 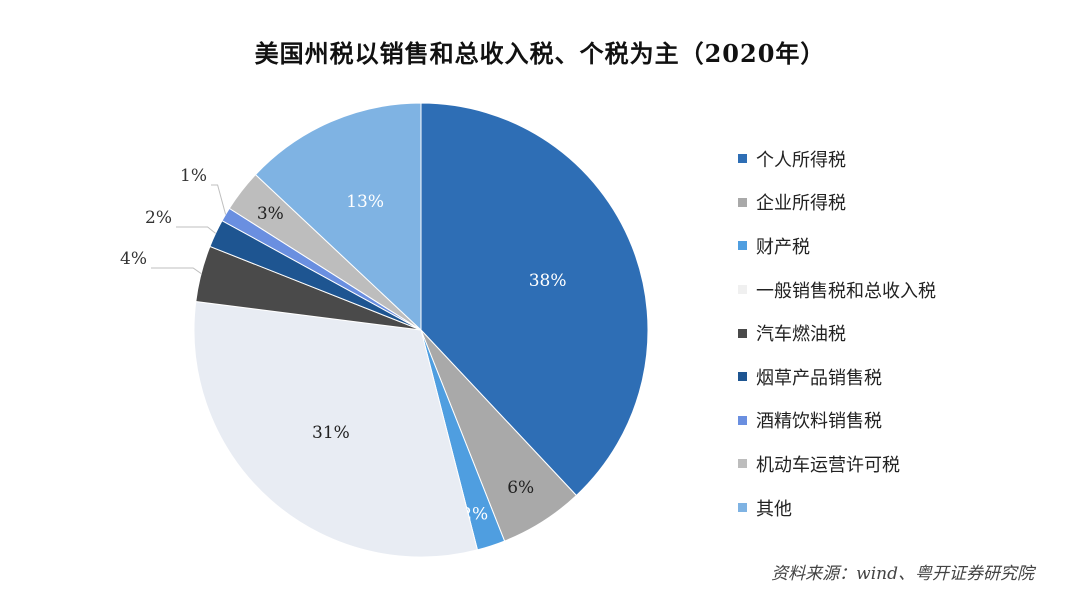 What do you see at coordinates (801, 204) in the screenshot?
I see `legend-label: 企业所得税` at bounding box center [801, 204].